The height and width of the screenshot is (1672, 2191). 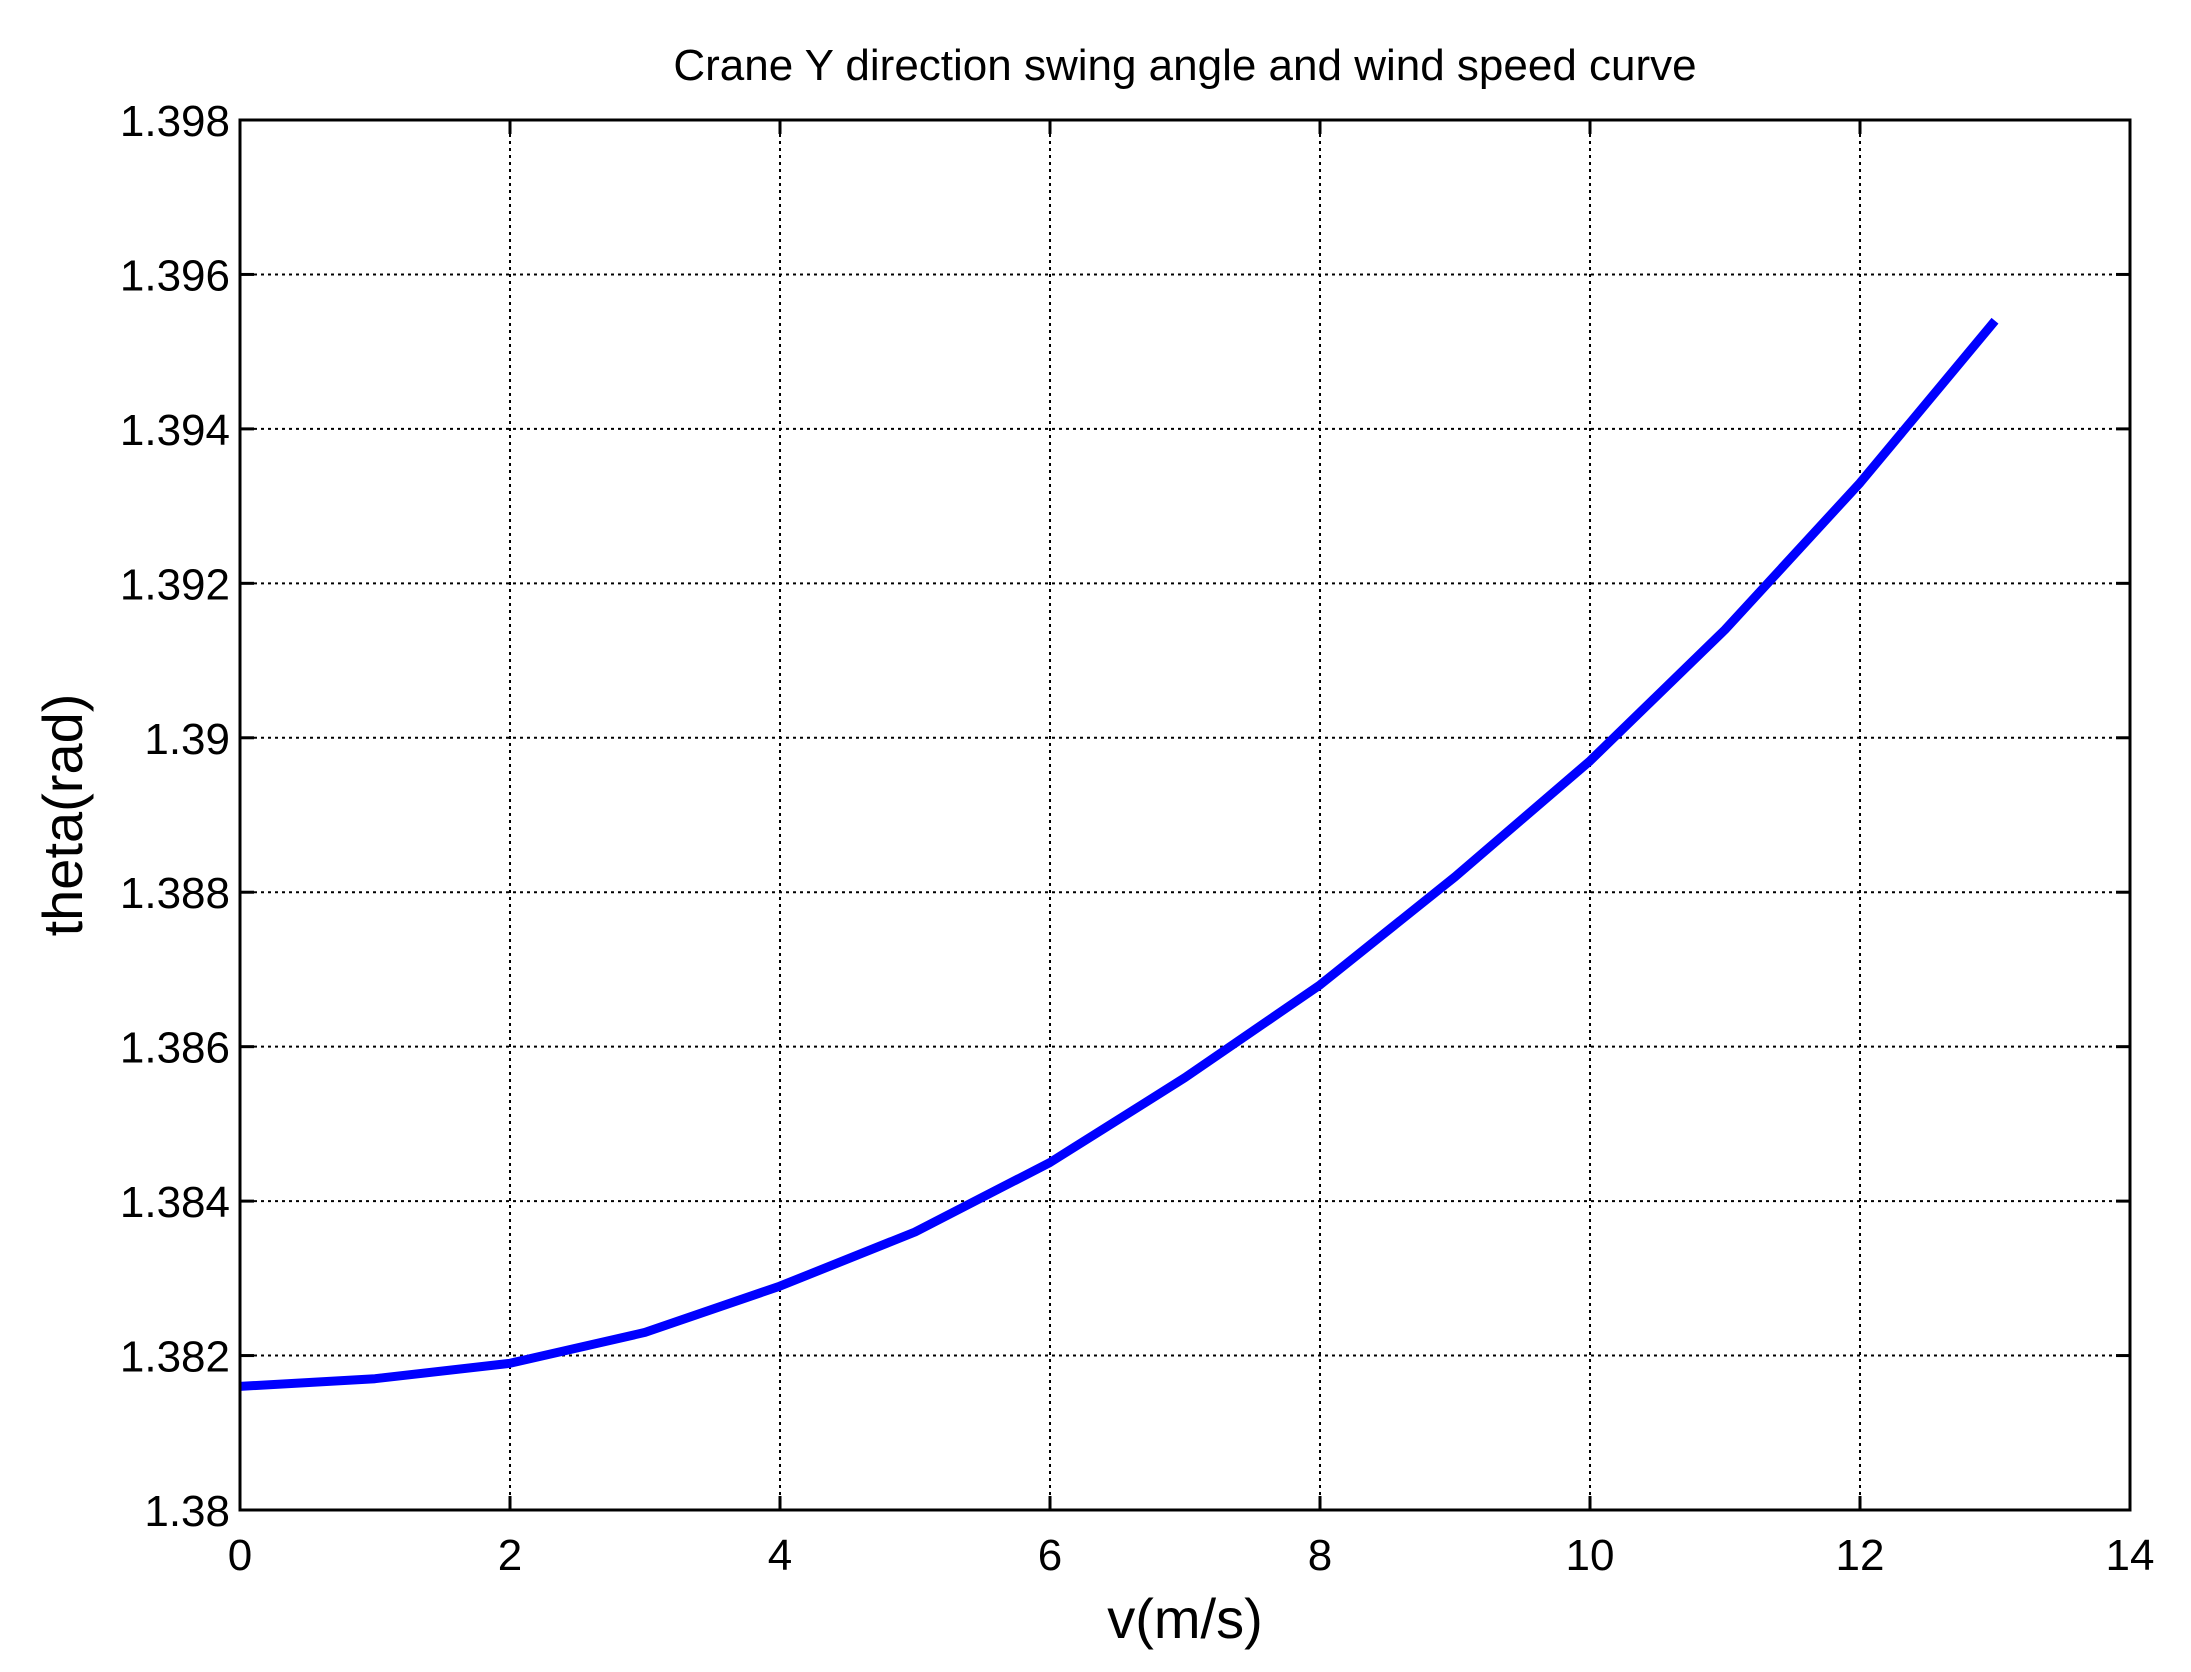 What do you see at coordinates (175, 430) in the screenshot?
I see `y-tick-label: 1.394` at bounding box center [175, 430].